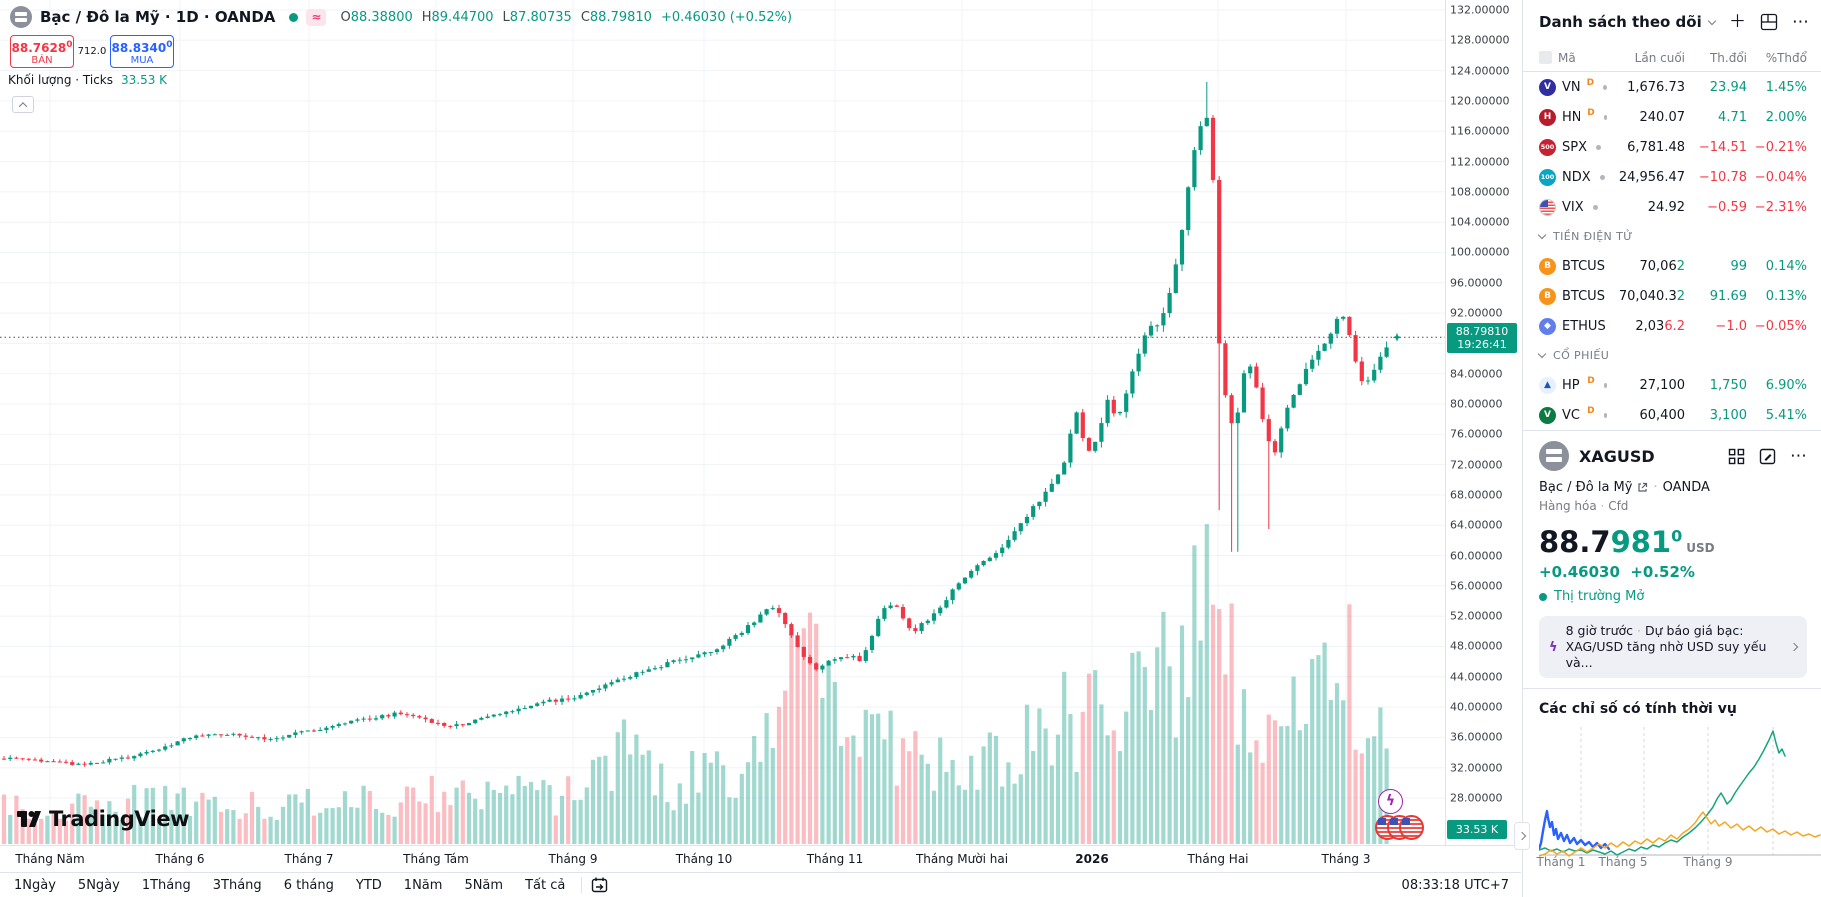 The height and width of the screenshot is (897, 1821). I want to click on ethus-symbol-icon: ◆, so click(1547, 326).